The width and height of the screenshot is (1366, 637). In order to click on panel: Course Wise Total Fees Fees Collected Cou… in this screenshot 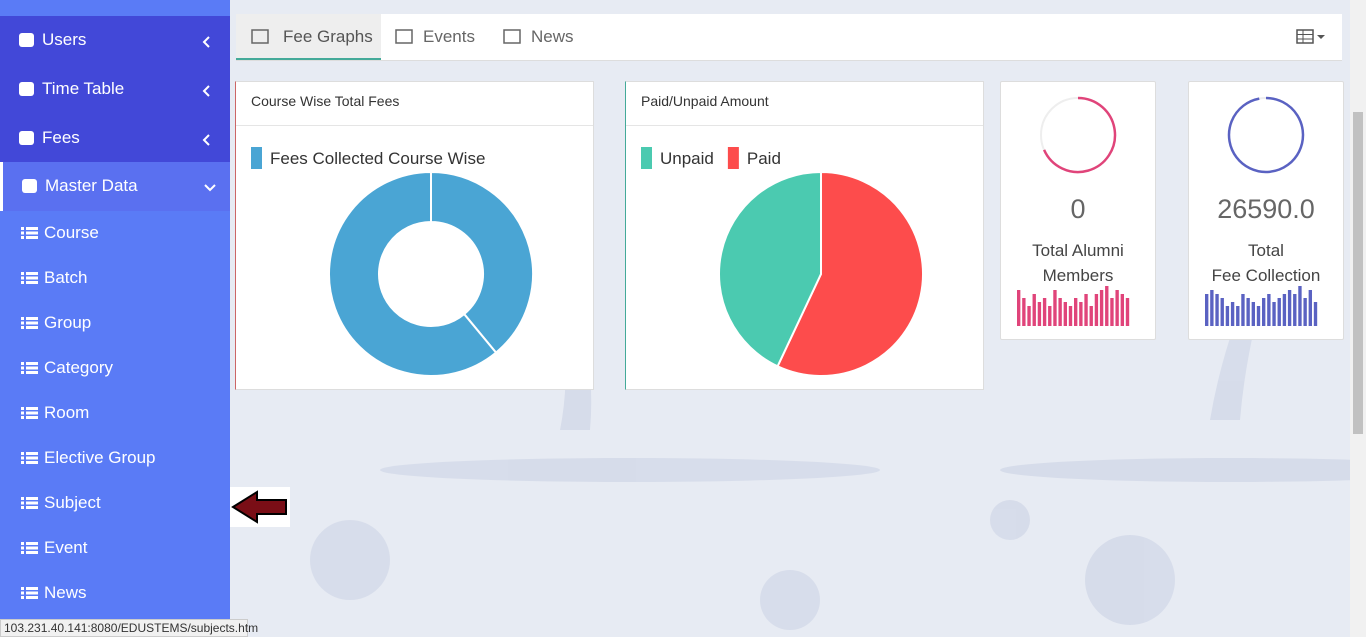, I will do `click(414, 235)`.